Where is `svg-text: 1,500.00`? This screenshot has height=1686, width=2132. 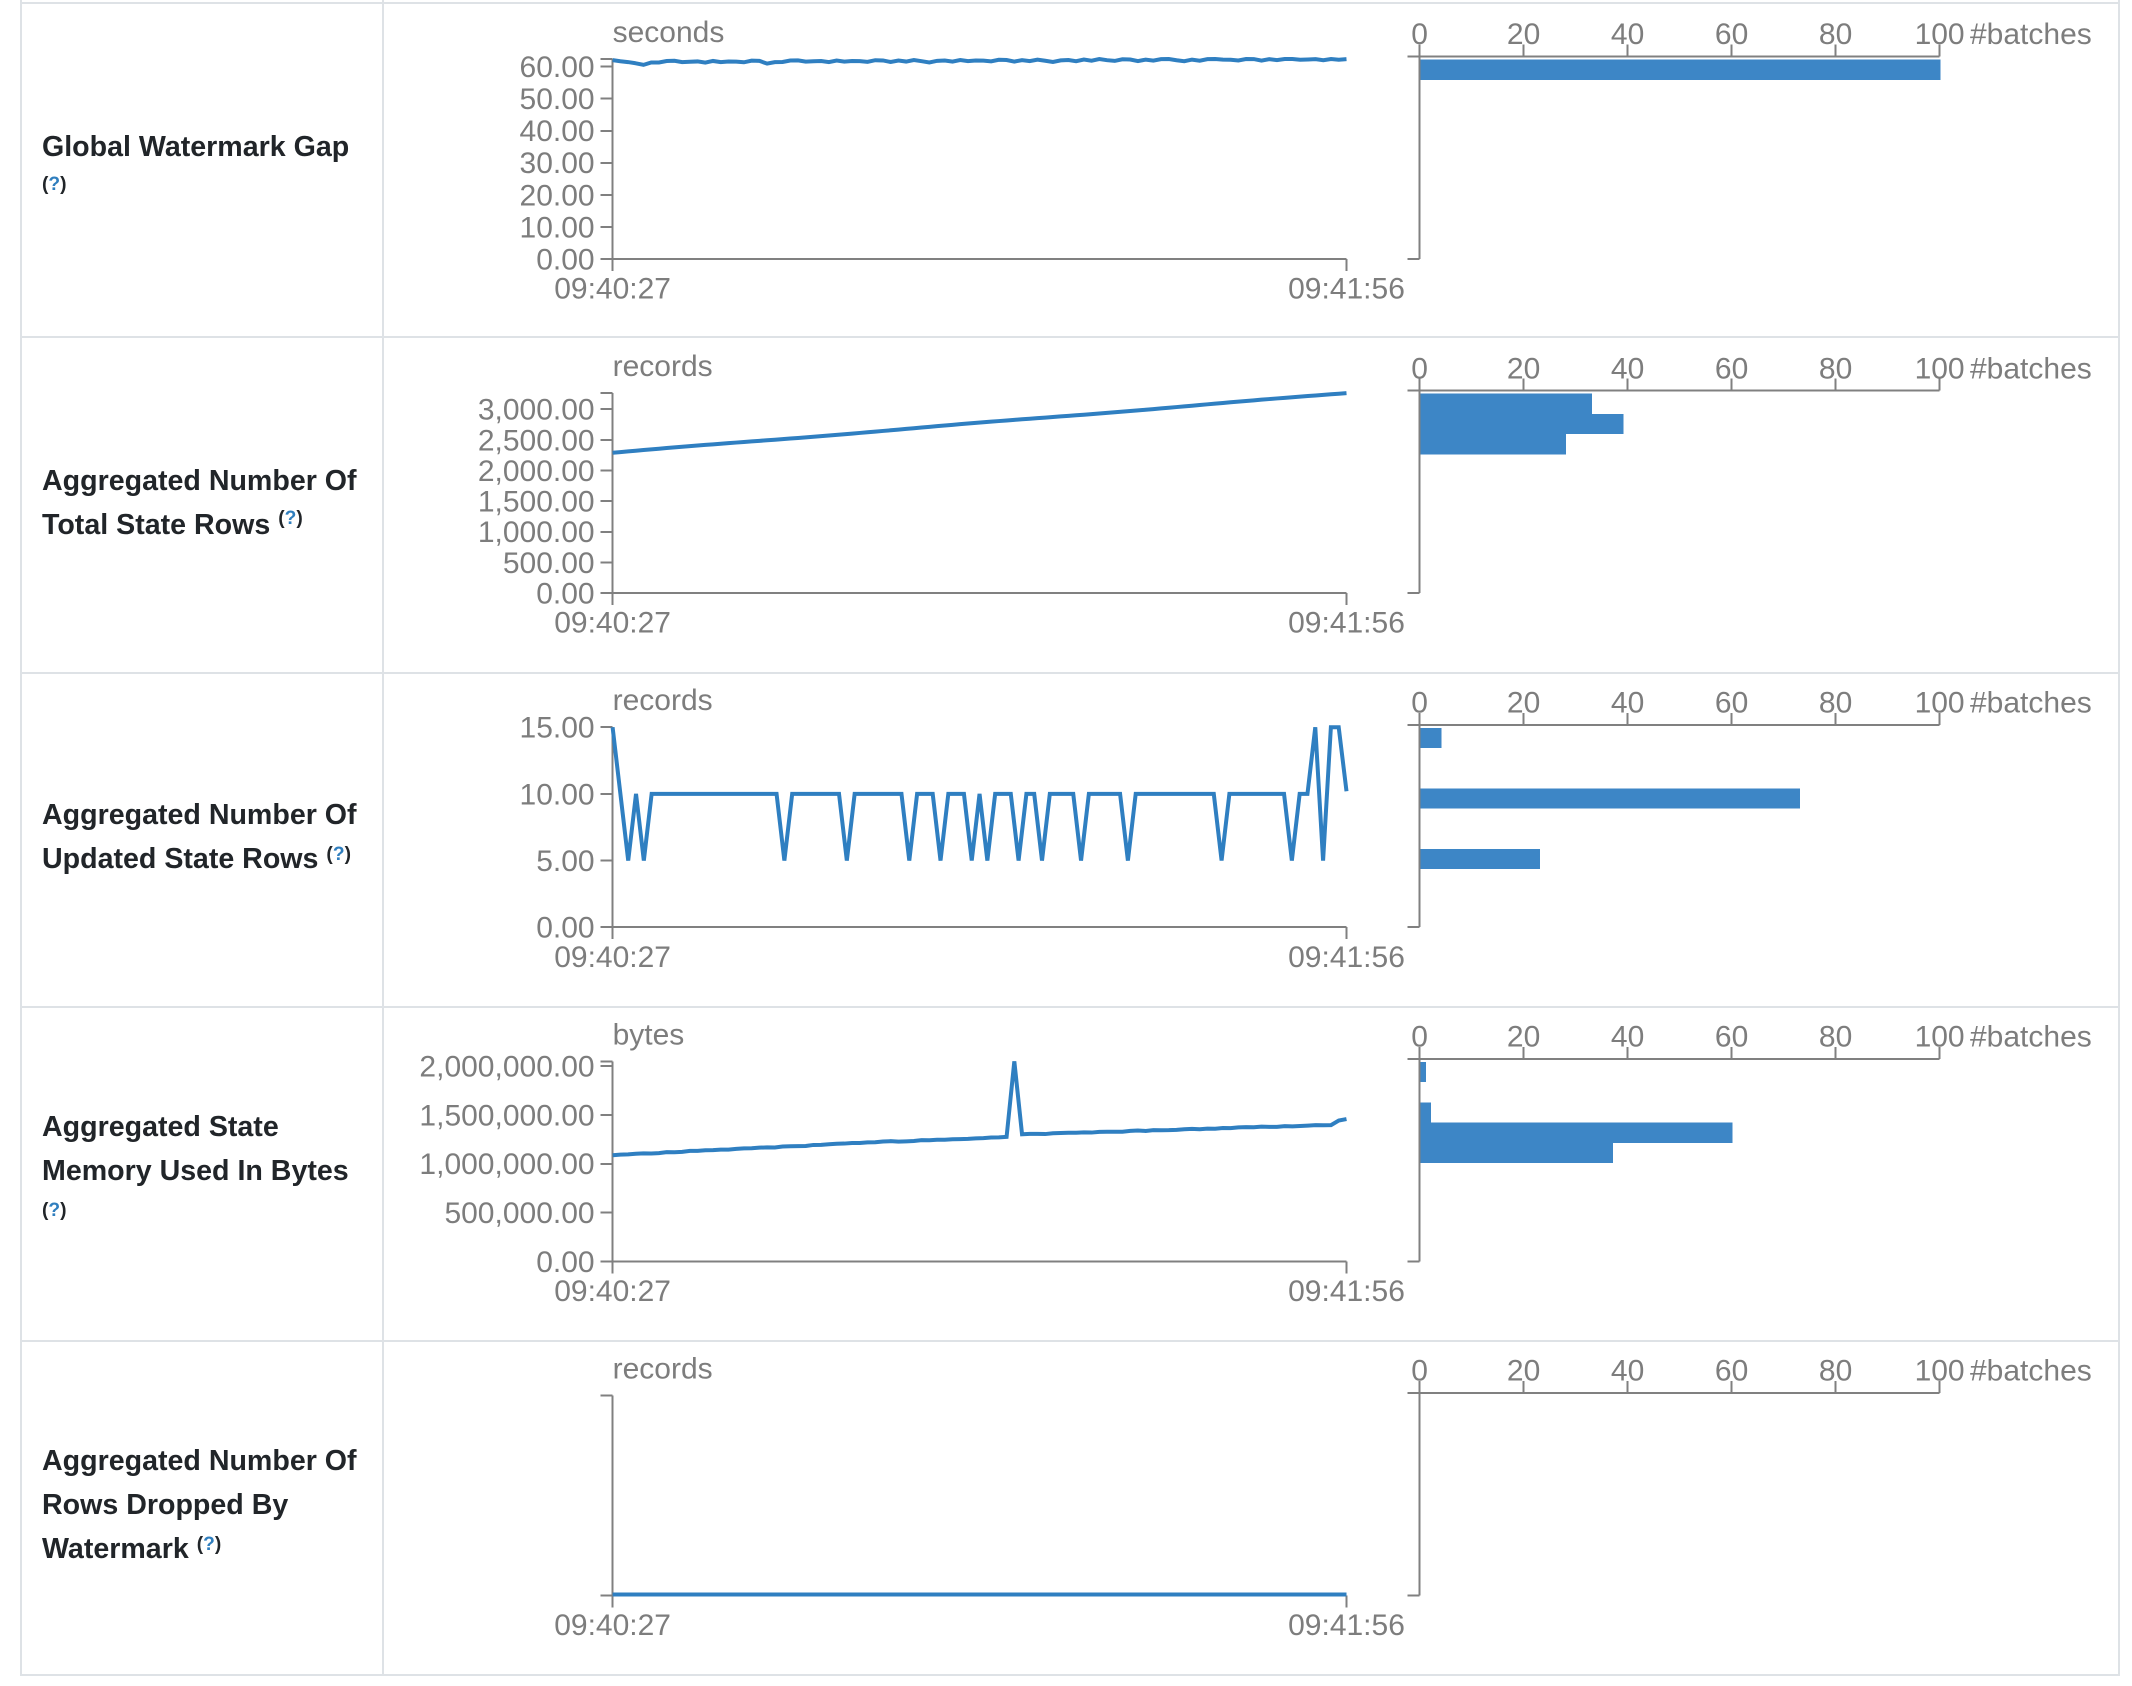 svg-text: 1,500.00 is located at coordinates (536, 502).